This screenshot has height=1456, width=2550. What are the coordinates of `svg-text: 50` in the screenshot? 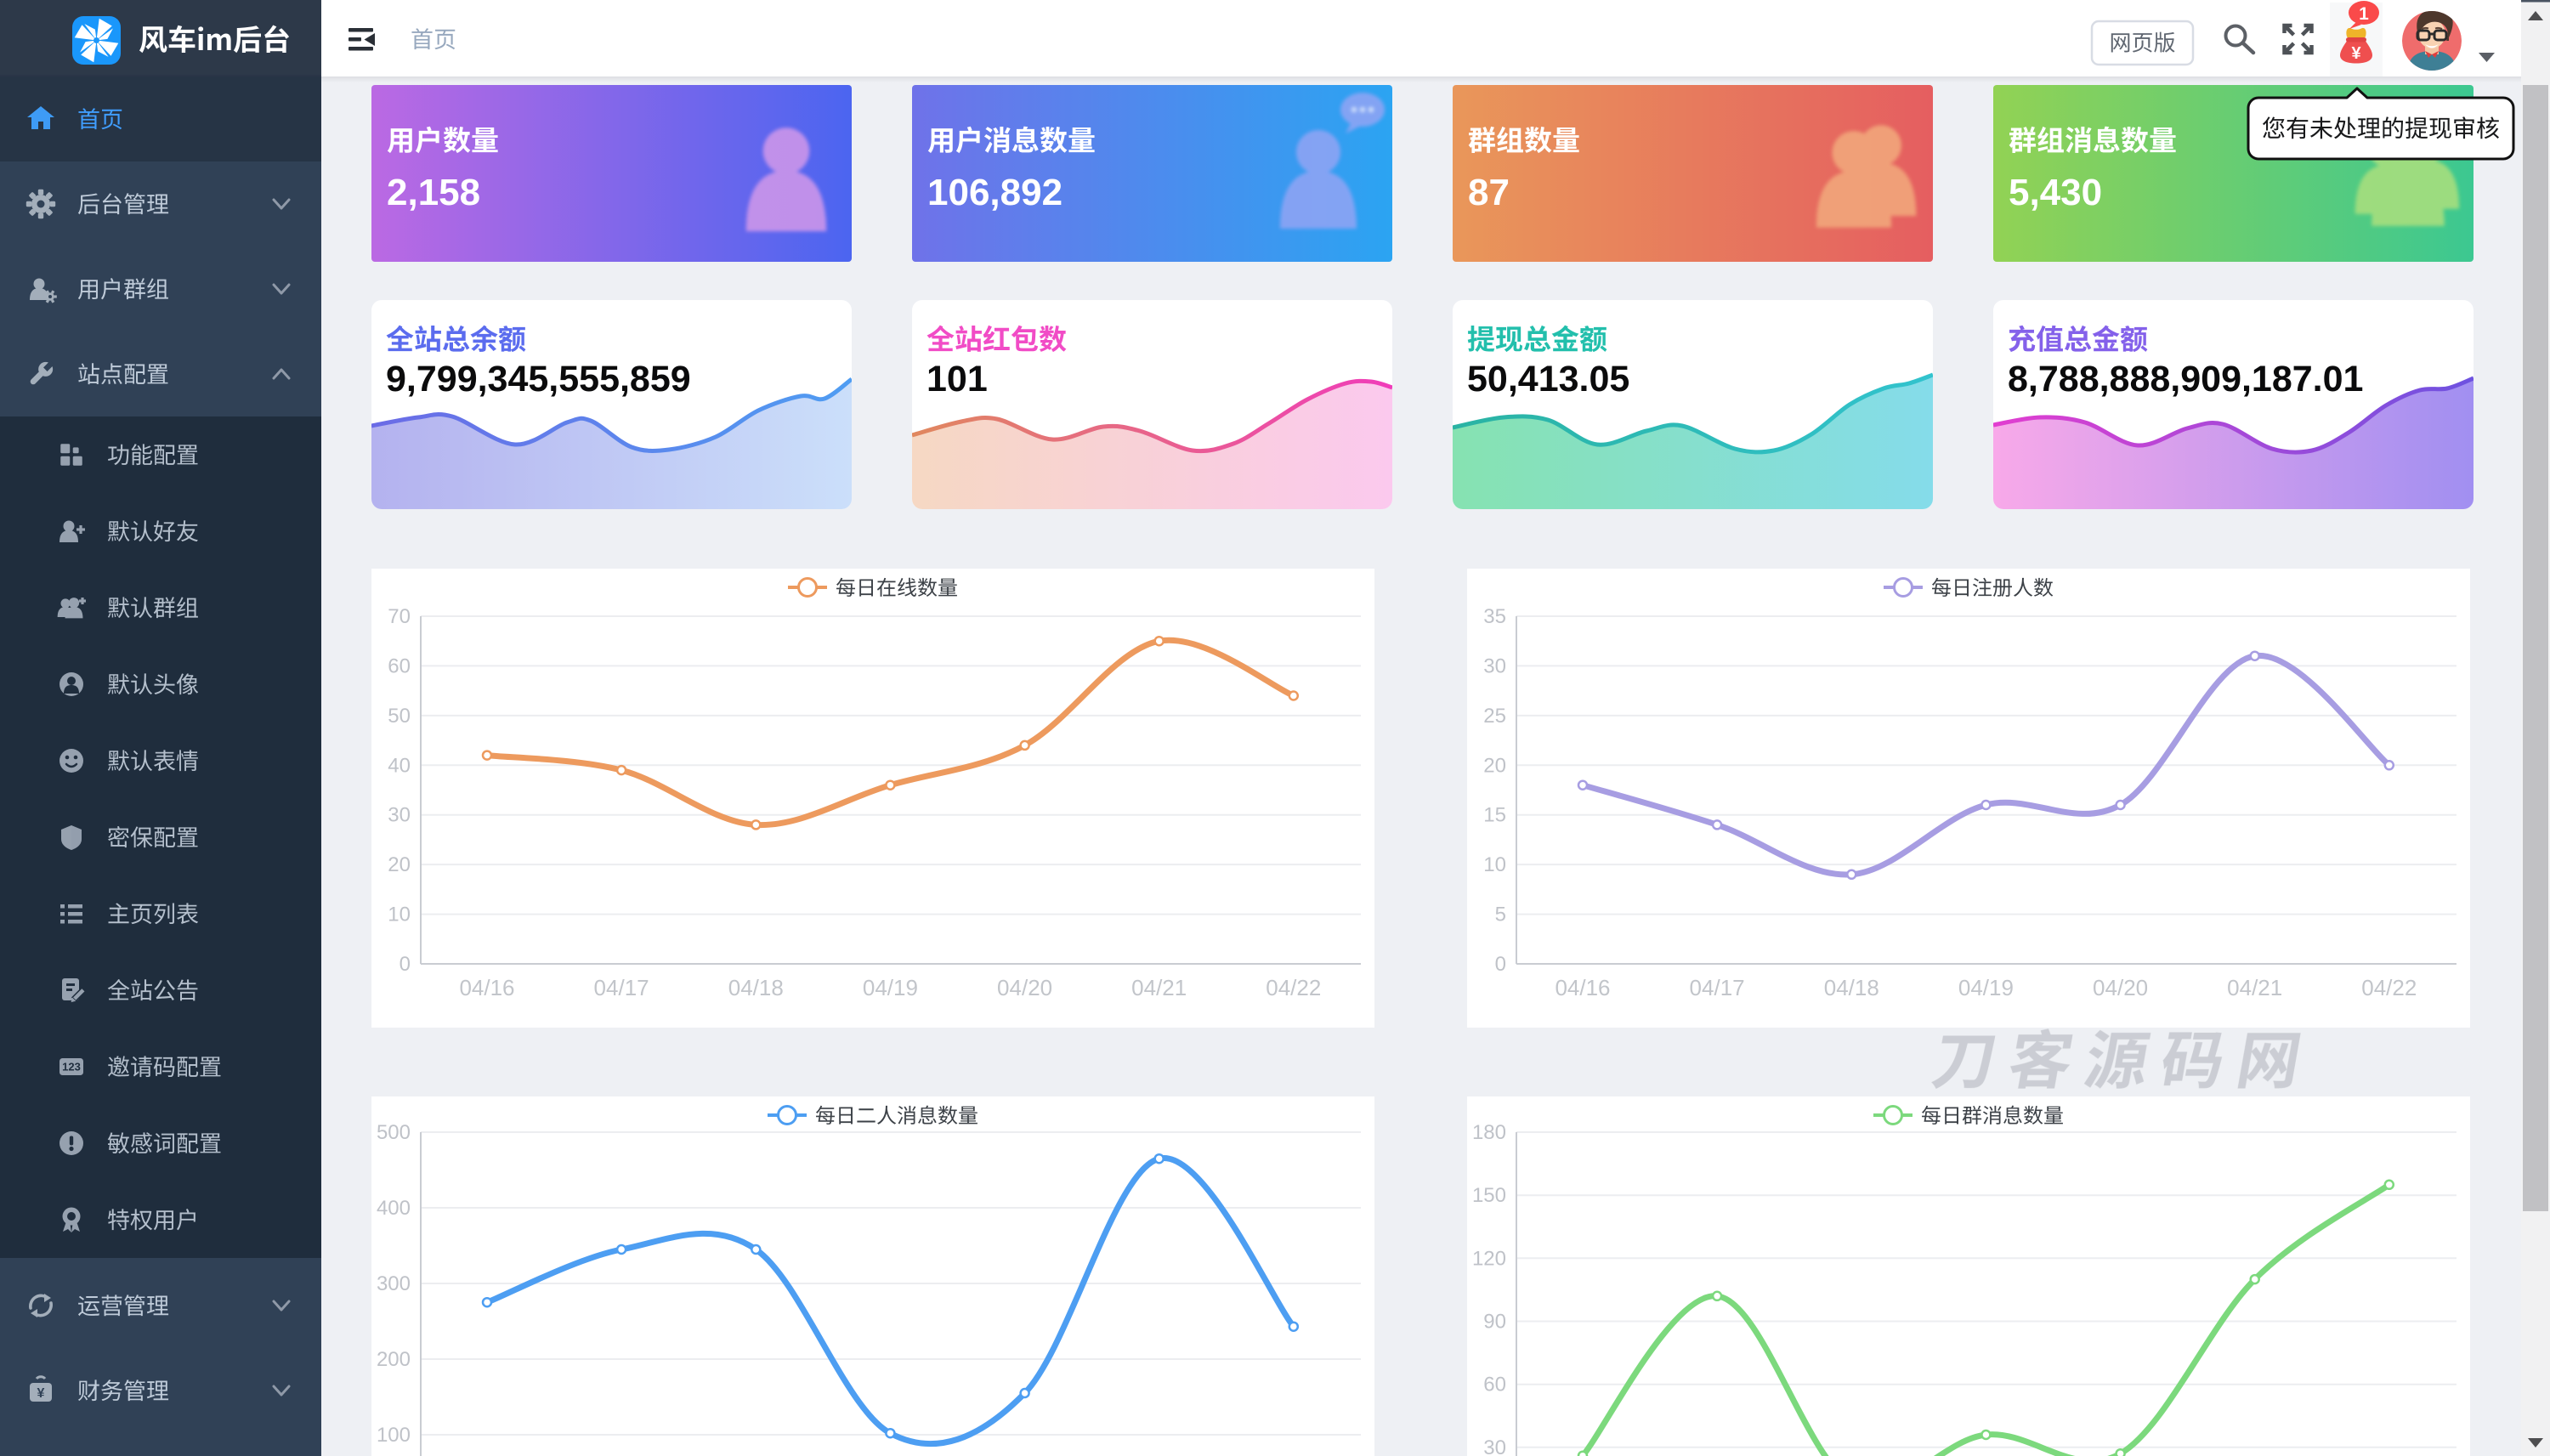 It's located at (399, 716).